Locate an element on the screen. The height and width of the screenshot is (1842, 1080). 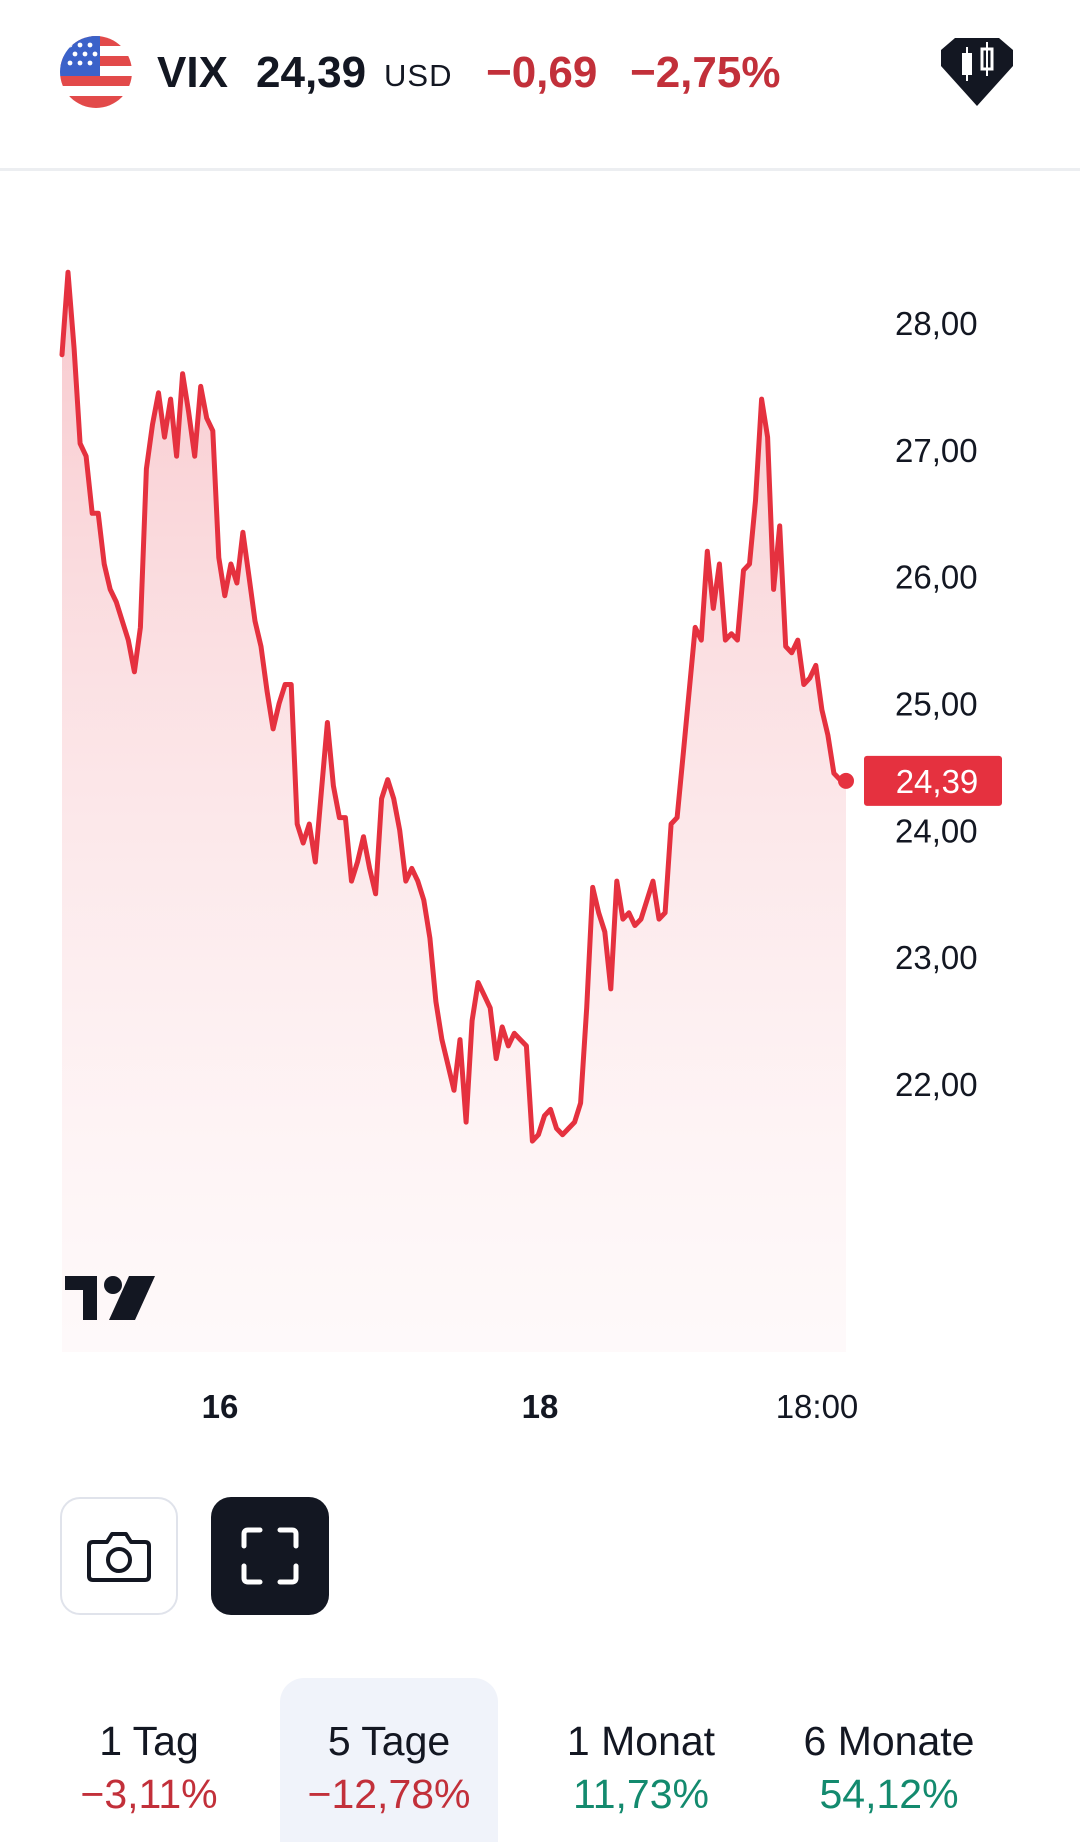
fullscreen-icon is located at coordinates (270, 1556).